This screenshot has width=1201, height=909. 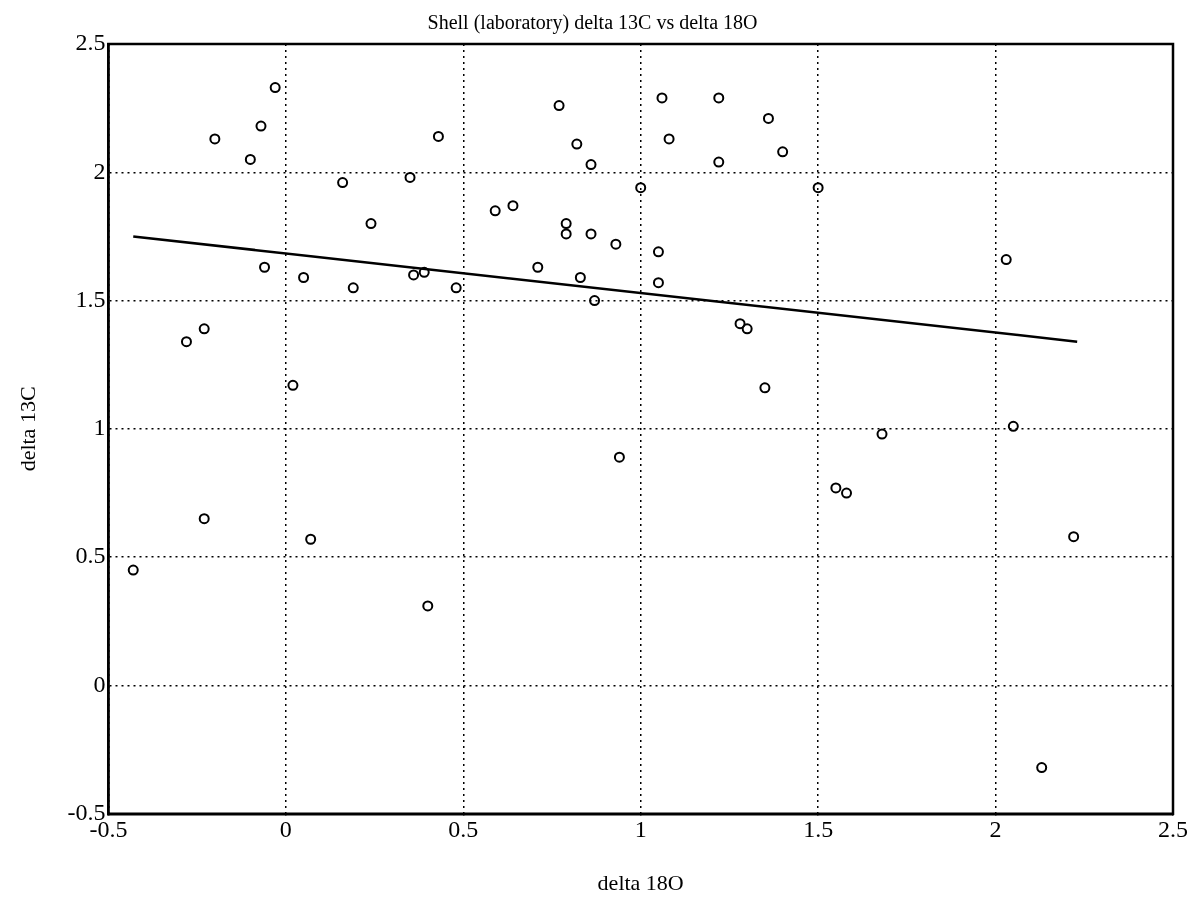 What do you see at coordinates (640, 829) in the screenshot?
I see `x-tick-label: 1` at bounding box center [640, 829].